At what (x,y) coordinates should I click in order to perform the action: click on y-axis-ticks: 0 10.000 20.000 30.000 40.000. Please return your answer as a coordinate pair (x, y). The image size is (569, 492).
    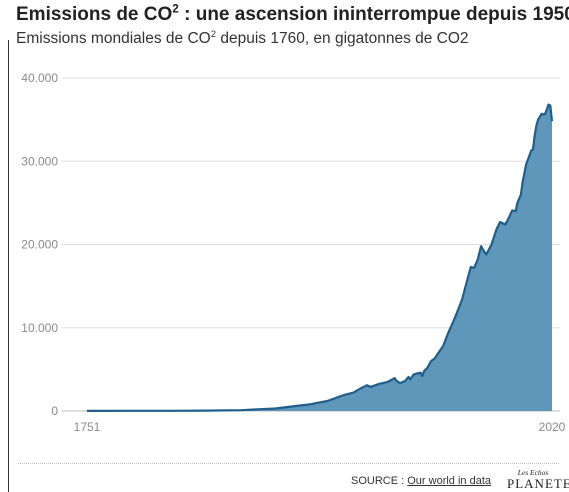
    Looking at the image, I should click on (39, 244).